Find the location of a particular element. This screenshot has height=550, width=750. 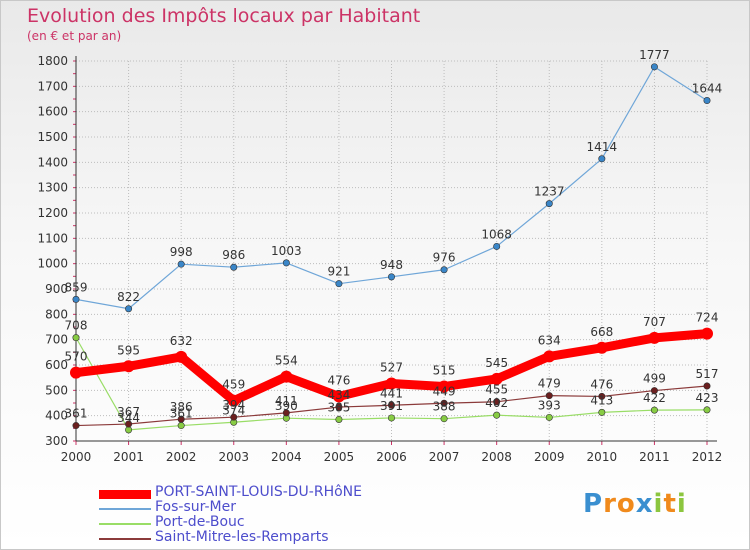

data-label: 385 is located at coordinates (338, 407).